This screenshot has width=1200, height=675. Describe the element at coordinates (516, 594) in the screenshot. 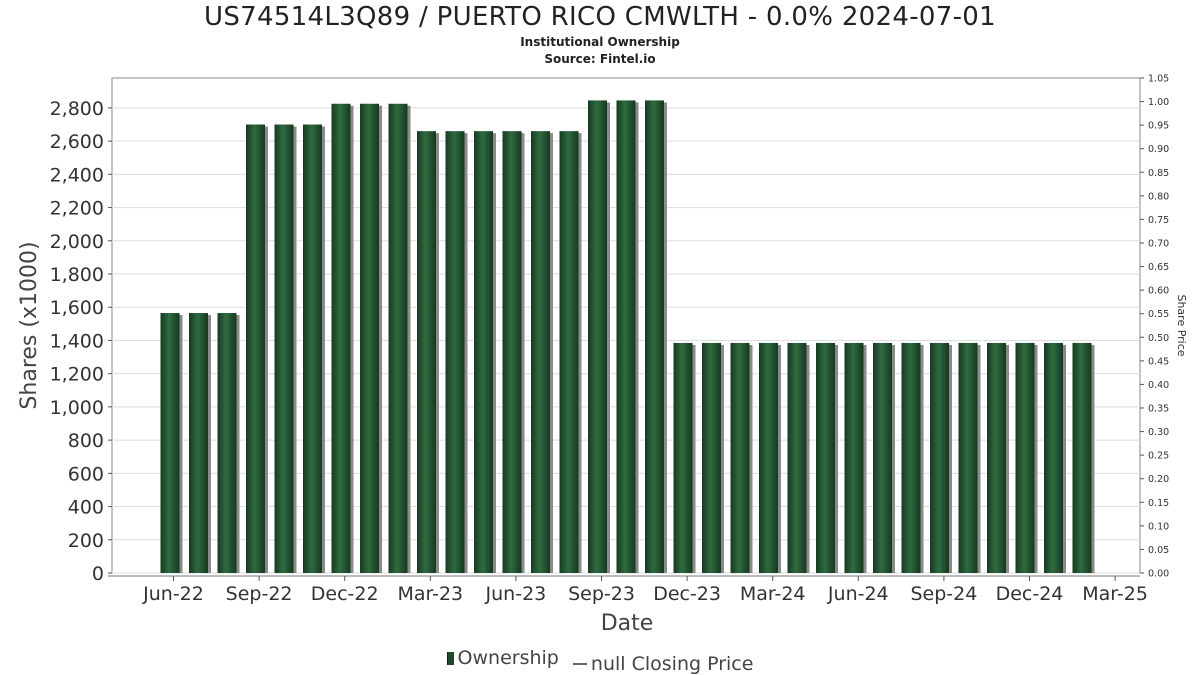

I see `x-tick-label: Jun-23` at that location.